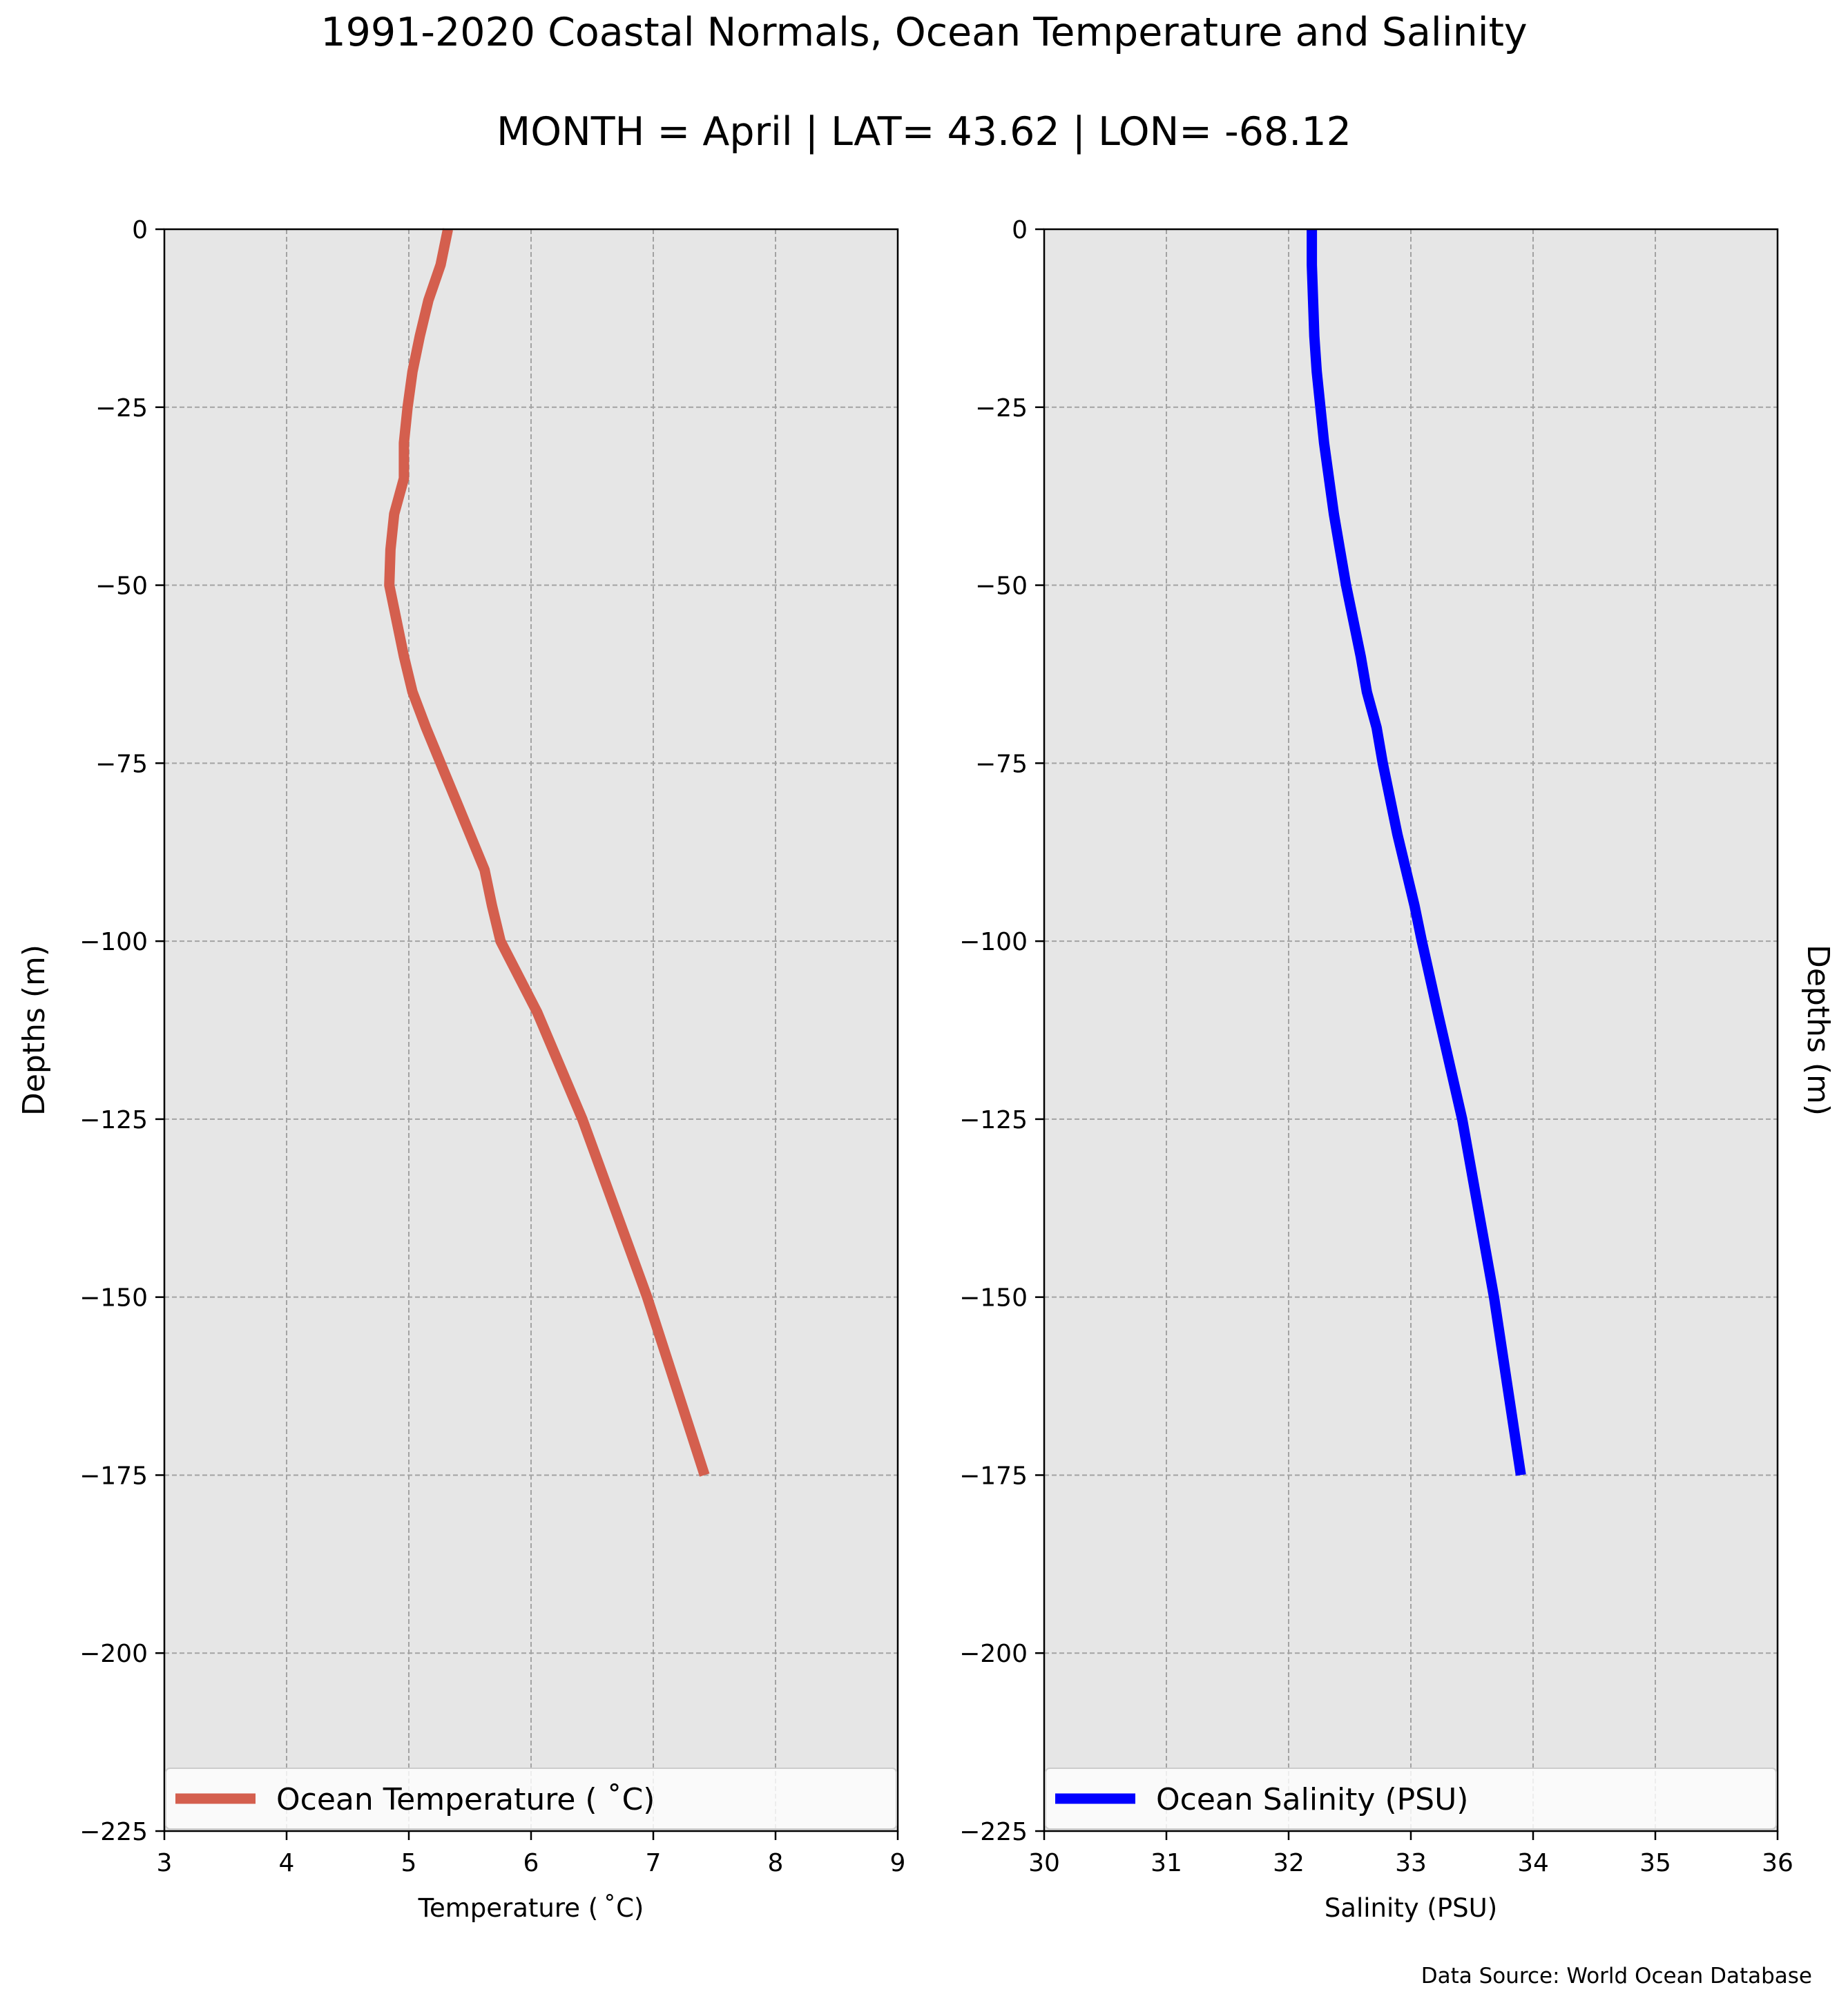 The width and height of the screenshot is (1848, 2003). What do you see at coordinates (654, 1863) in the screenshot?
I see `x-tick-label: 7` at bounding box center [654, 1863].